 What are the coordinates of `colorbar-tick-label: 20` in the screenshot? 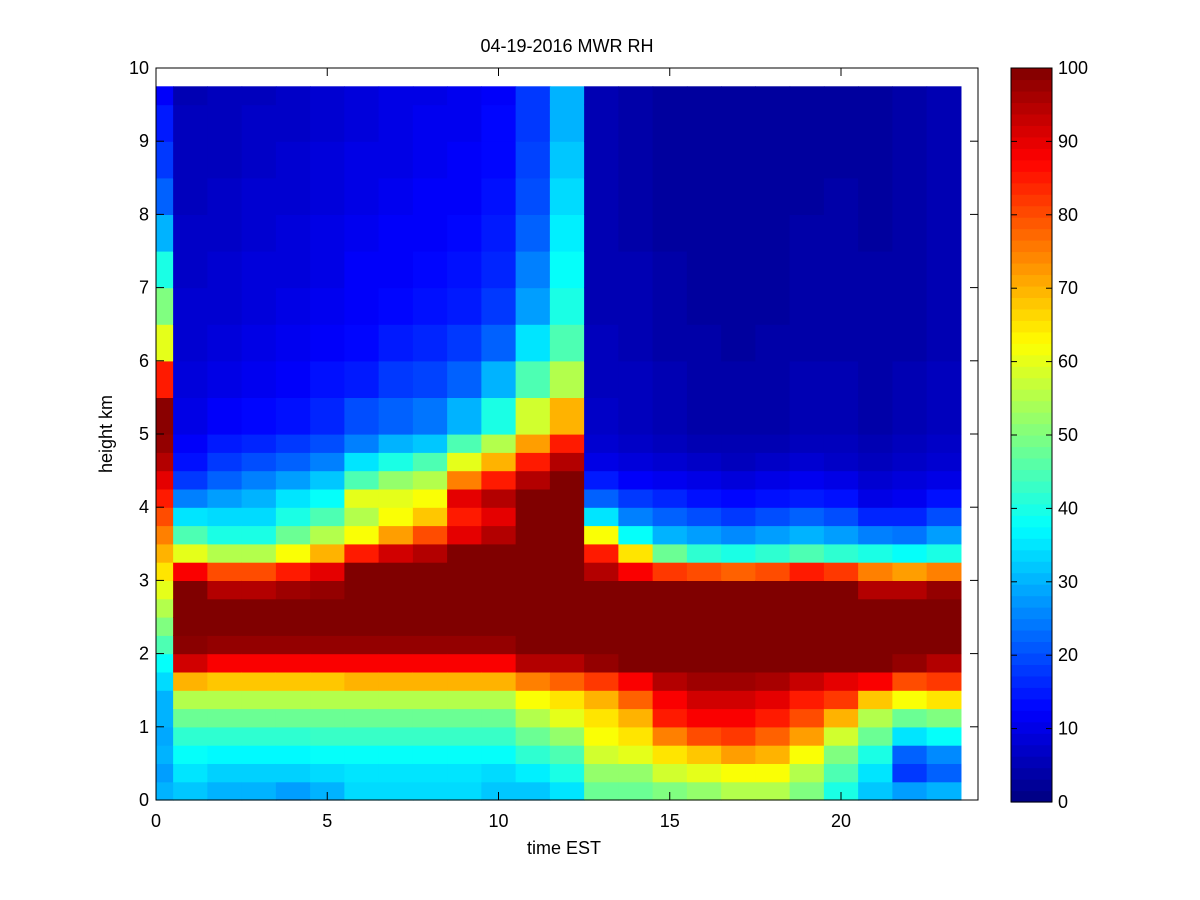 It's located at (1068, 655).